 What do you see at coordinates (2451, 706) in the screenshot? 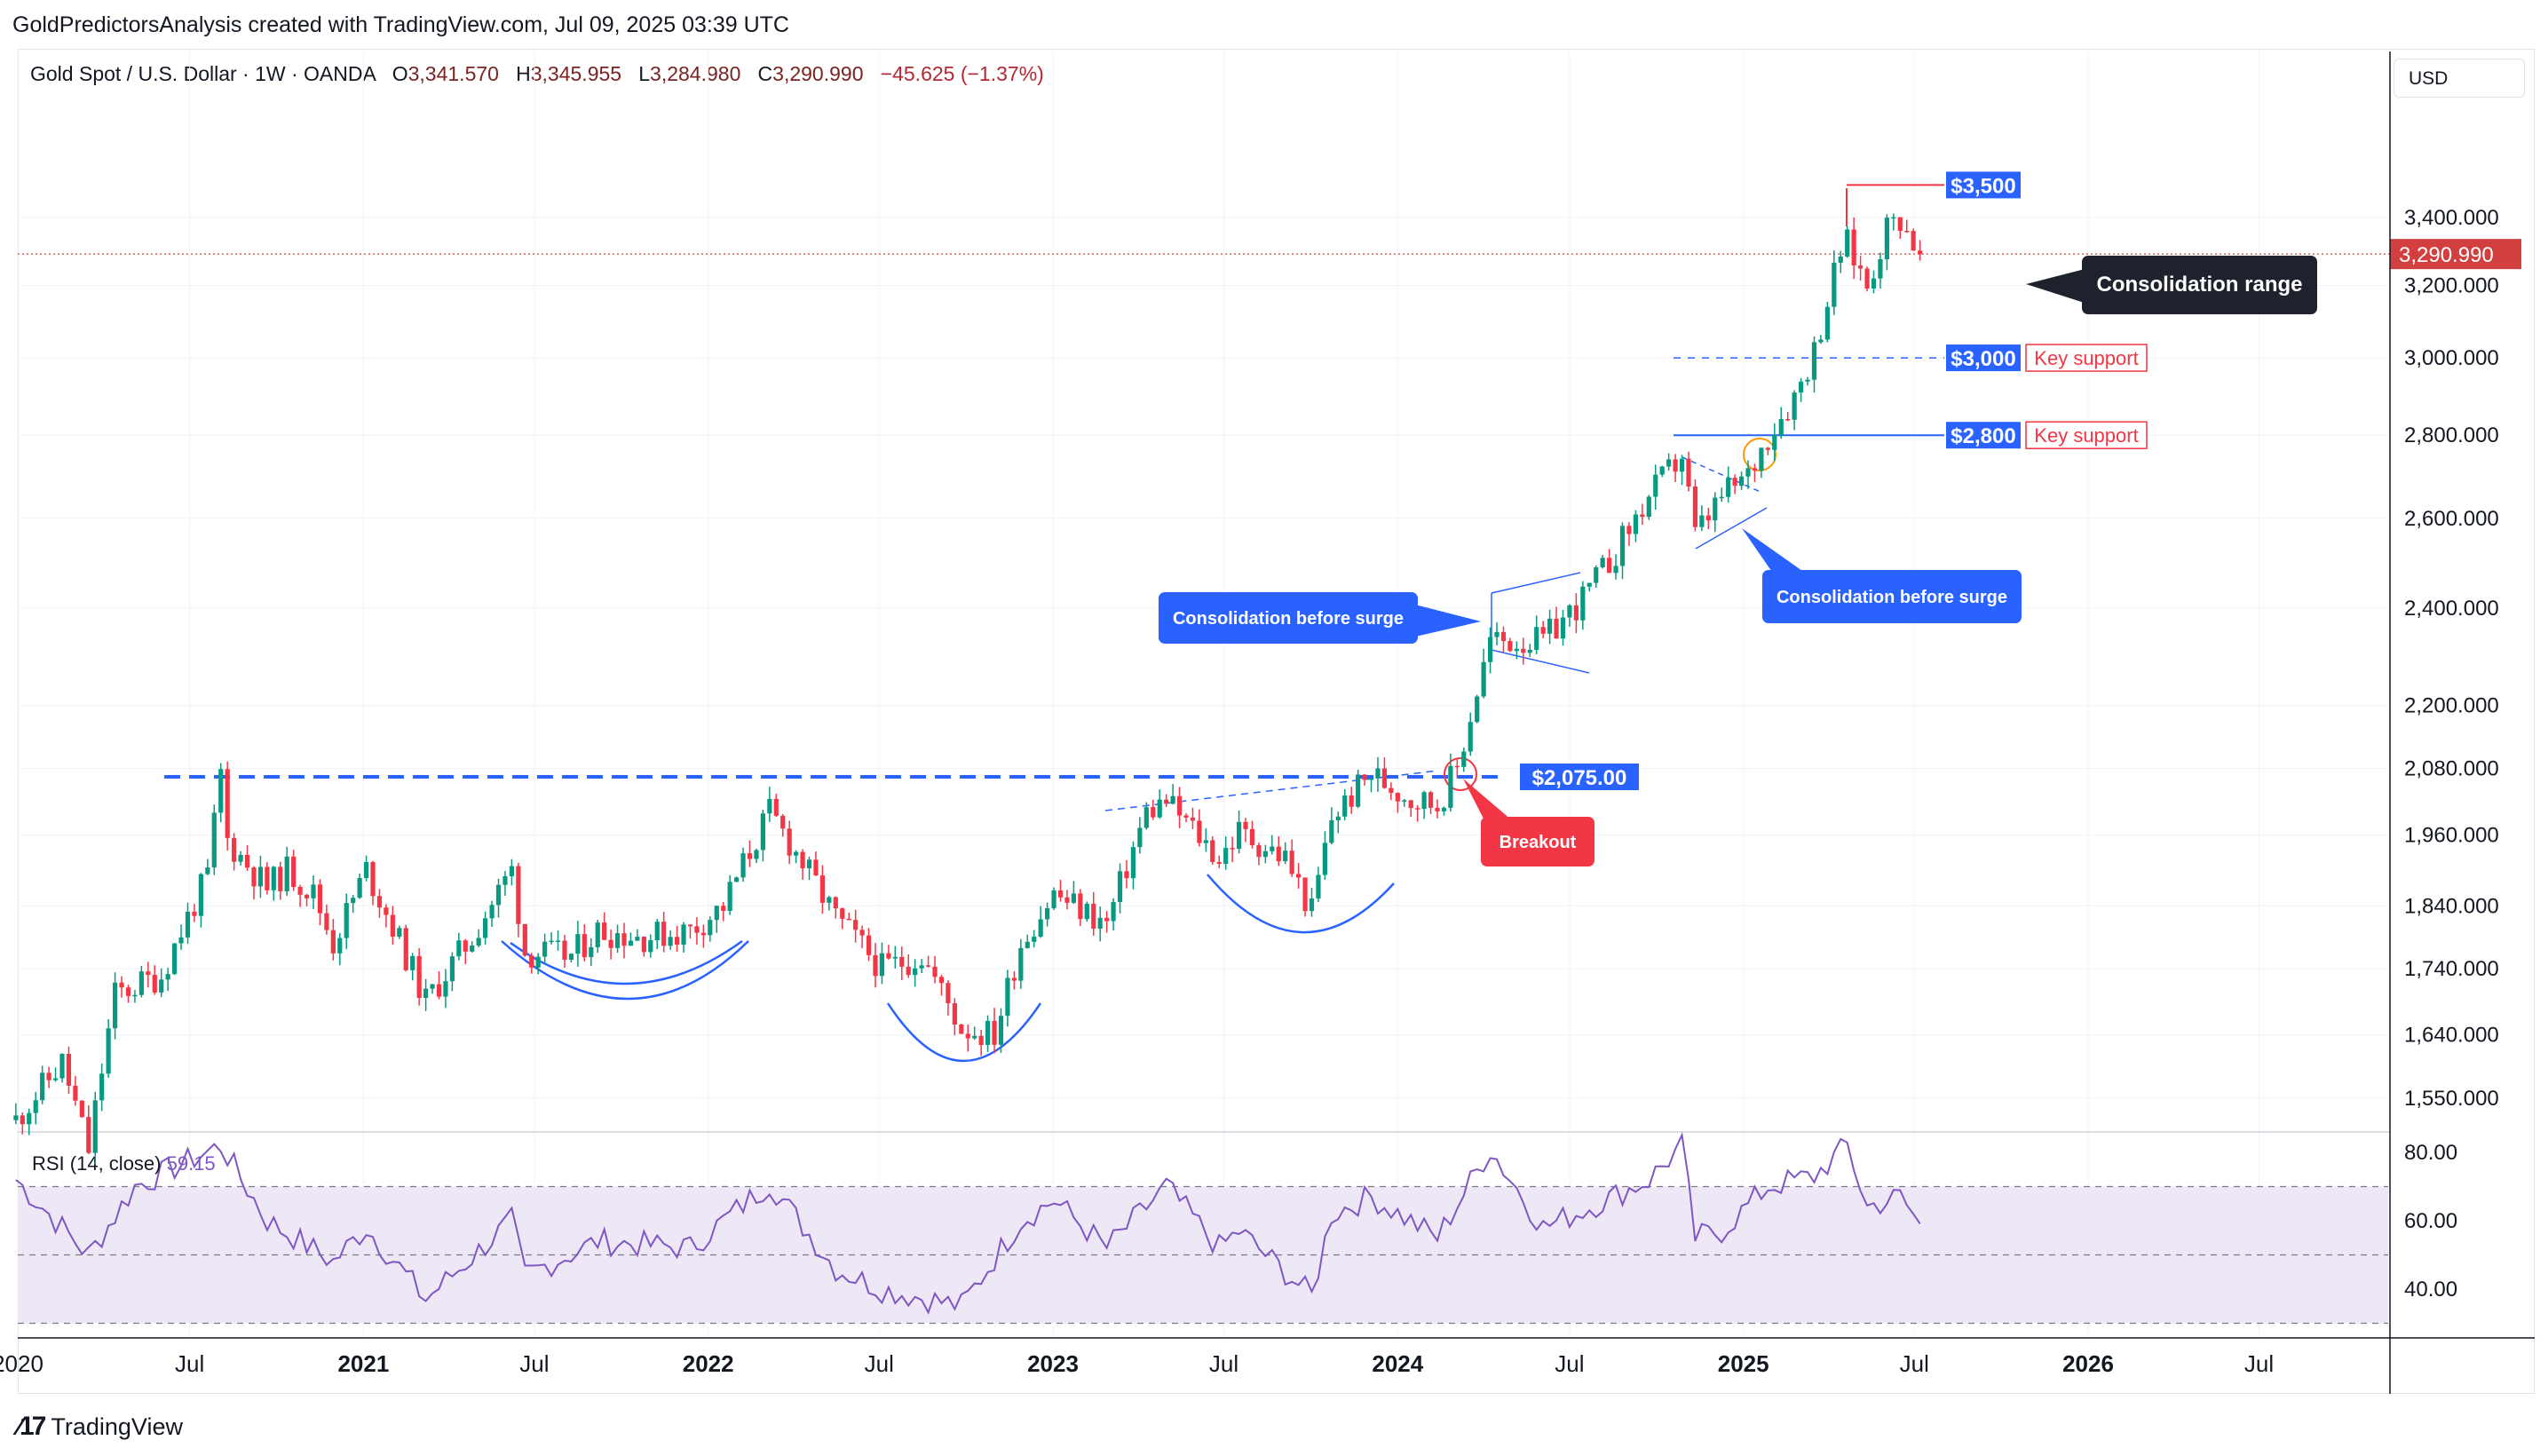
I see `price-tick-label: 2,200.000` at bounding box center [2451, 706].